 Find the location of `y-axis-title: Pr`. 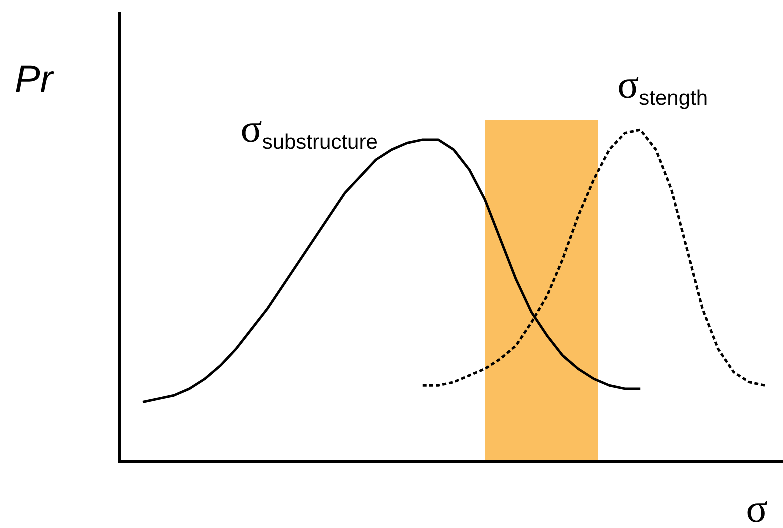

y-axis-title: Pr is located at coordinates (34, 80).